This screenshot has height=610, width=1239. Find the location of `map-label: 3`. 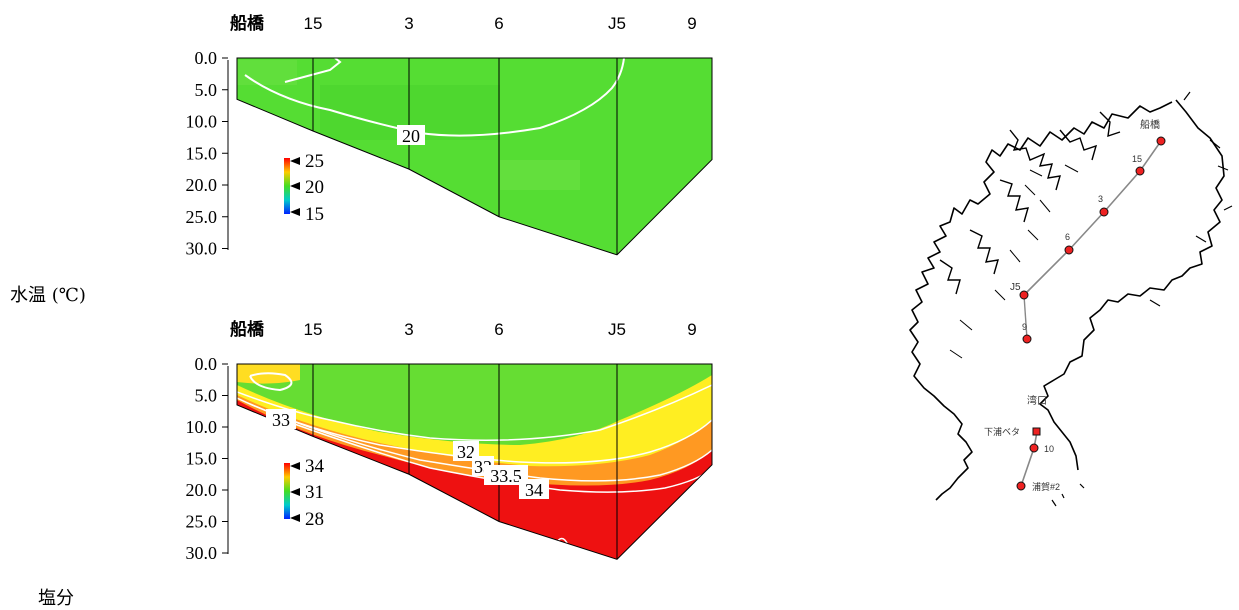

map-label: 3 is located at coordinates (1100, 199).